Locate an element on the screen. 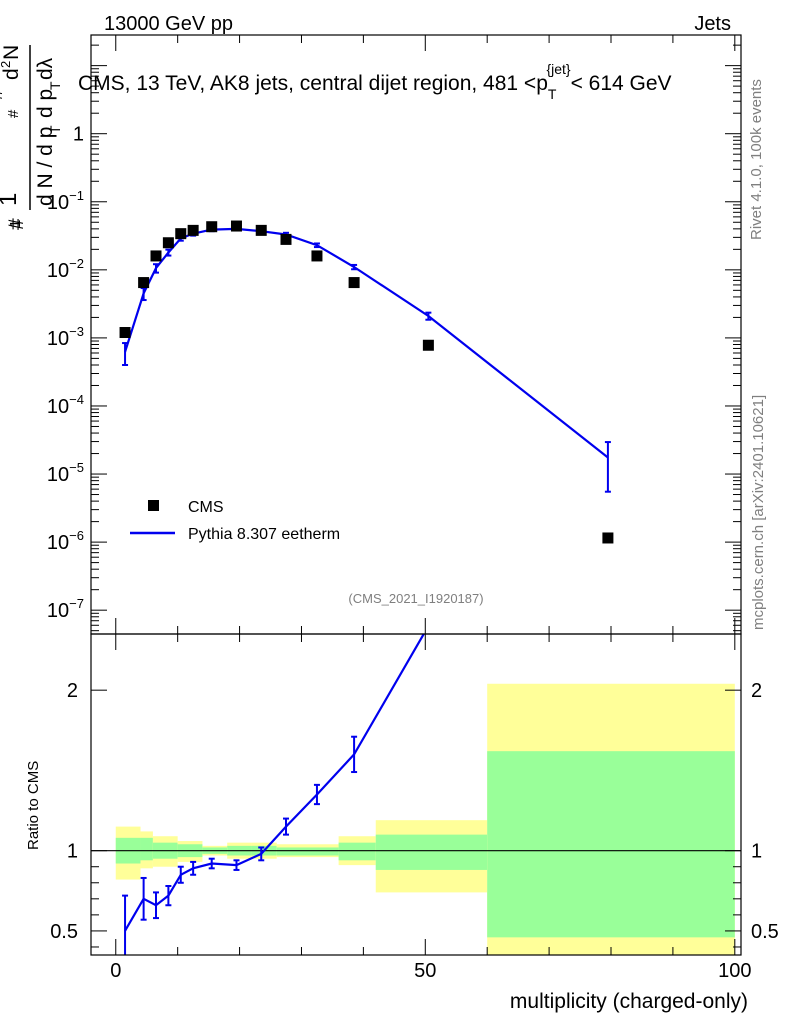  group-label: Jets is located at coordinates (712, 24).